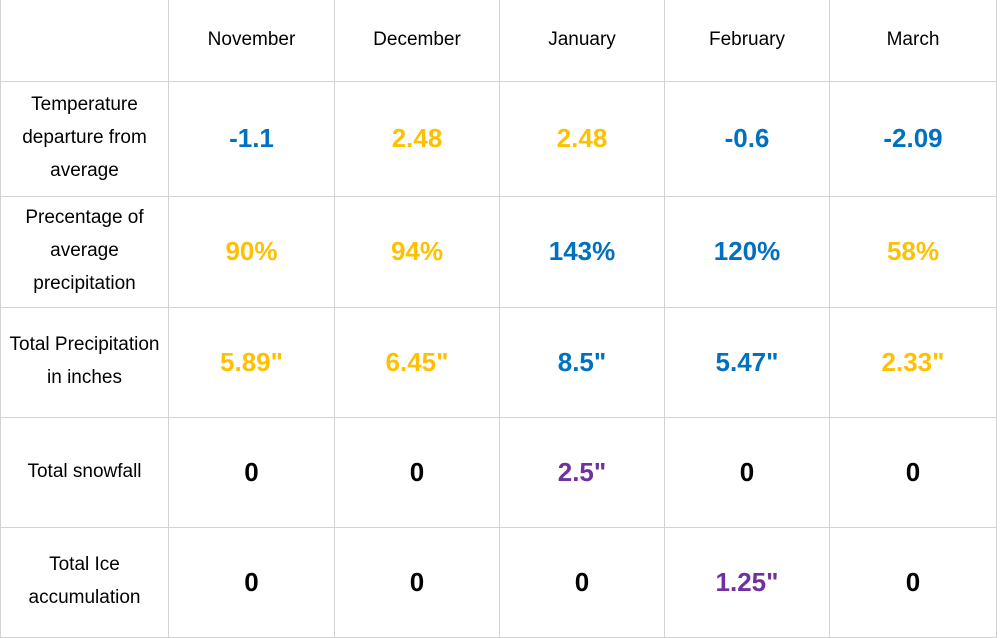 This screenshot has width=1001, height=638. Describe the element at coordinates (84, 138) in the screenshot. I see `row-label-temperature-departure: Temperature departure from average` at that location.